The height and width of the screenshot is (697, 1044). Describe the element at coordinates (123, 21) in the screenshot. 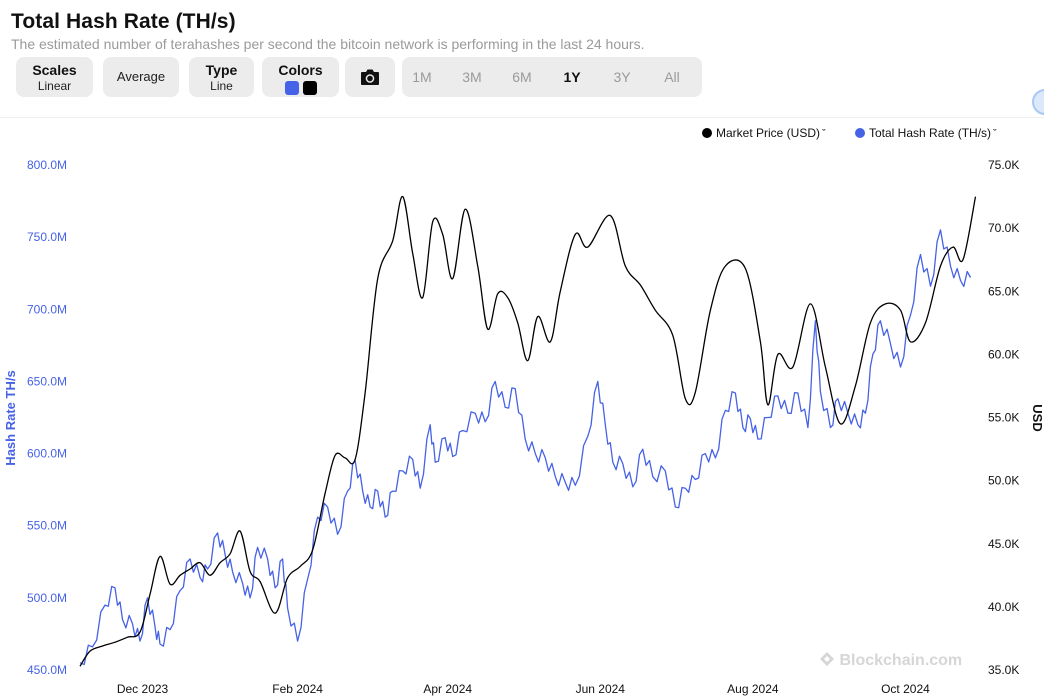

I see `page-title: Total Hash Rate (TH/s)` at that location.